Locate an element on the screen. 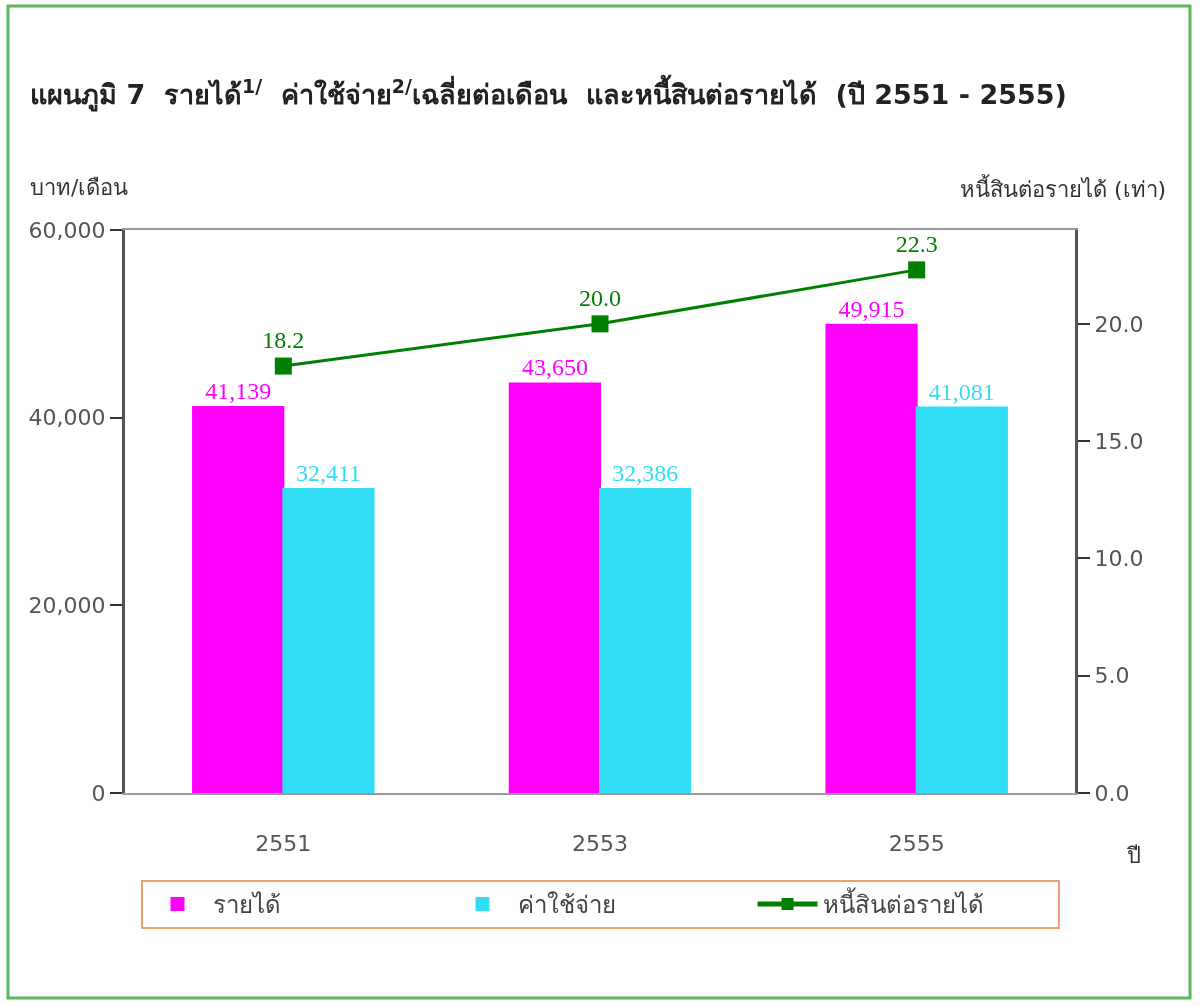 The image size is (1200, 1006). data-label: 41,139 is located at coordinates (238, 390).